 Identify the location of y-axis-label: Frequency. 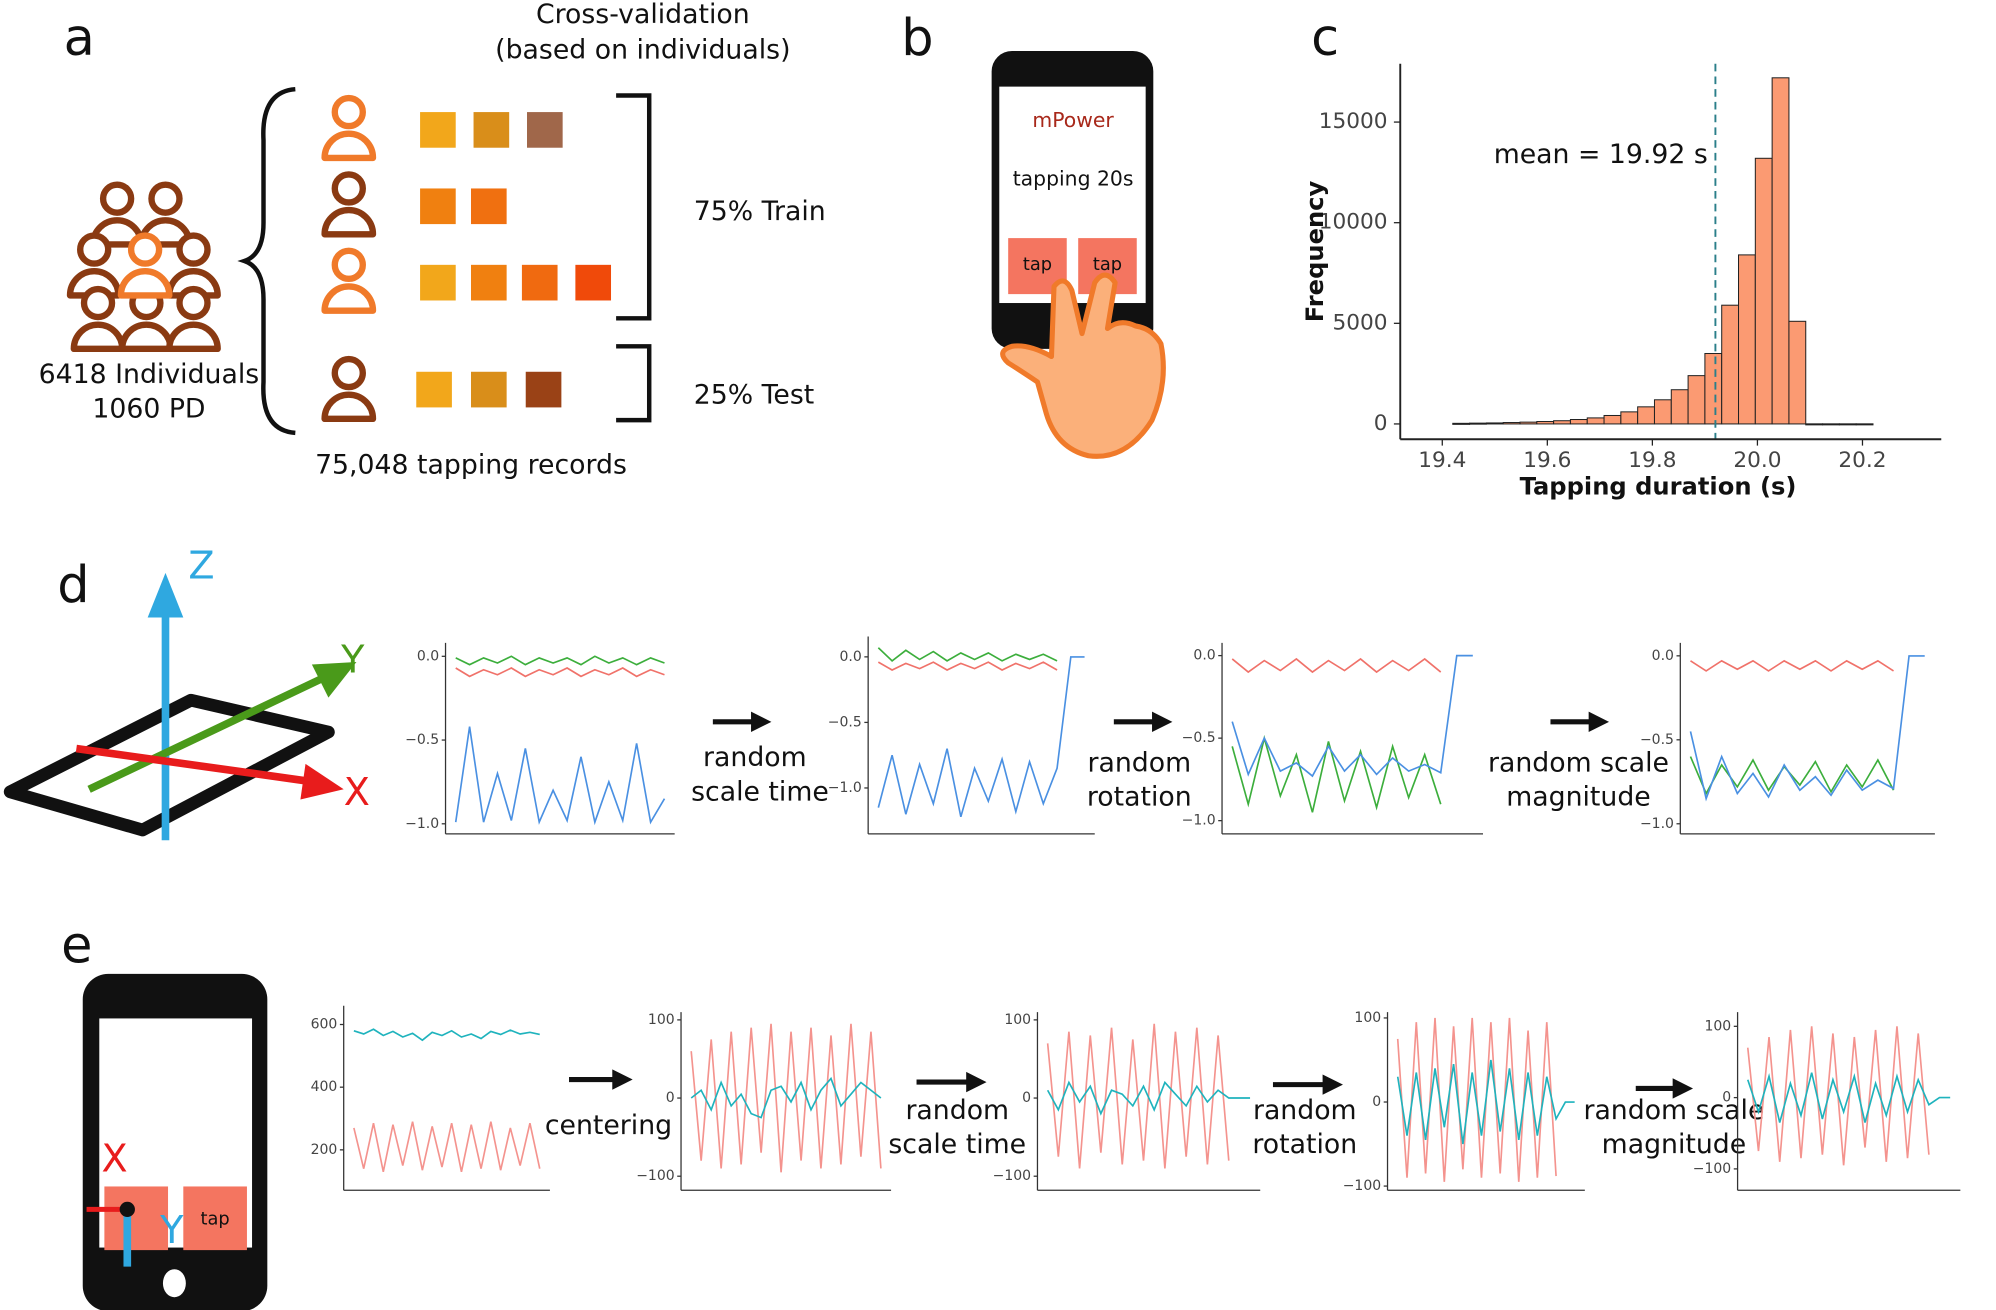
(1315, 251).